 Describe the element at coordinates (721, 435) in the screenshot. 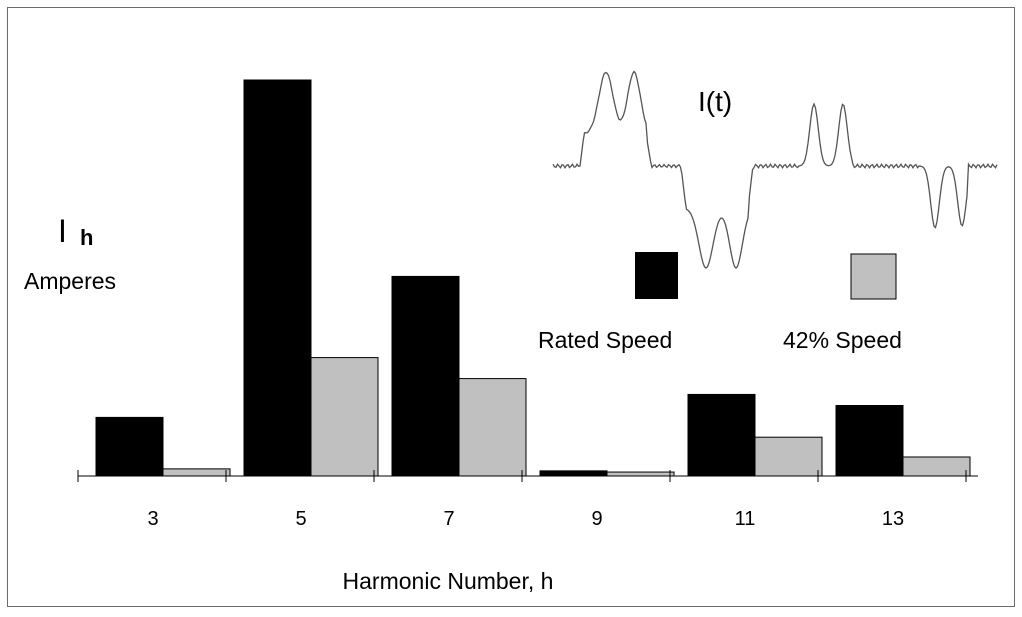

I see `bar-rated-speed-h11` at that location.